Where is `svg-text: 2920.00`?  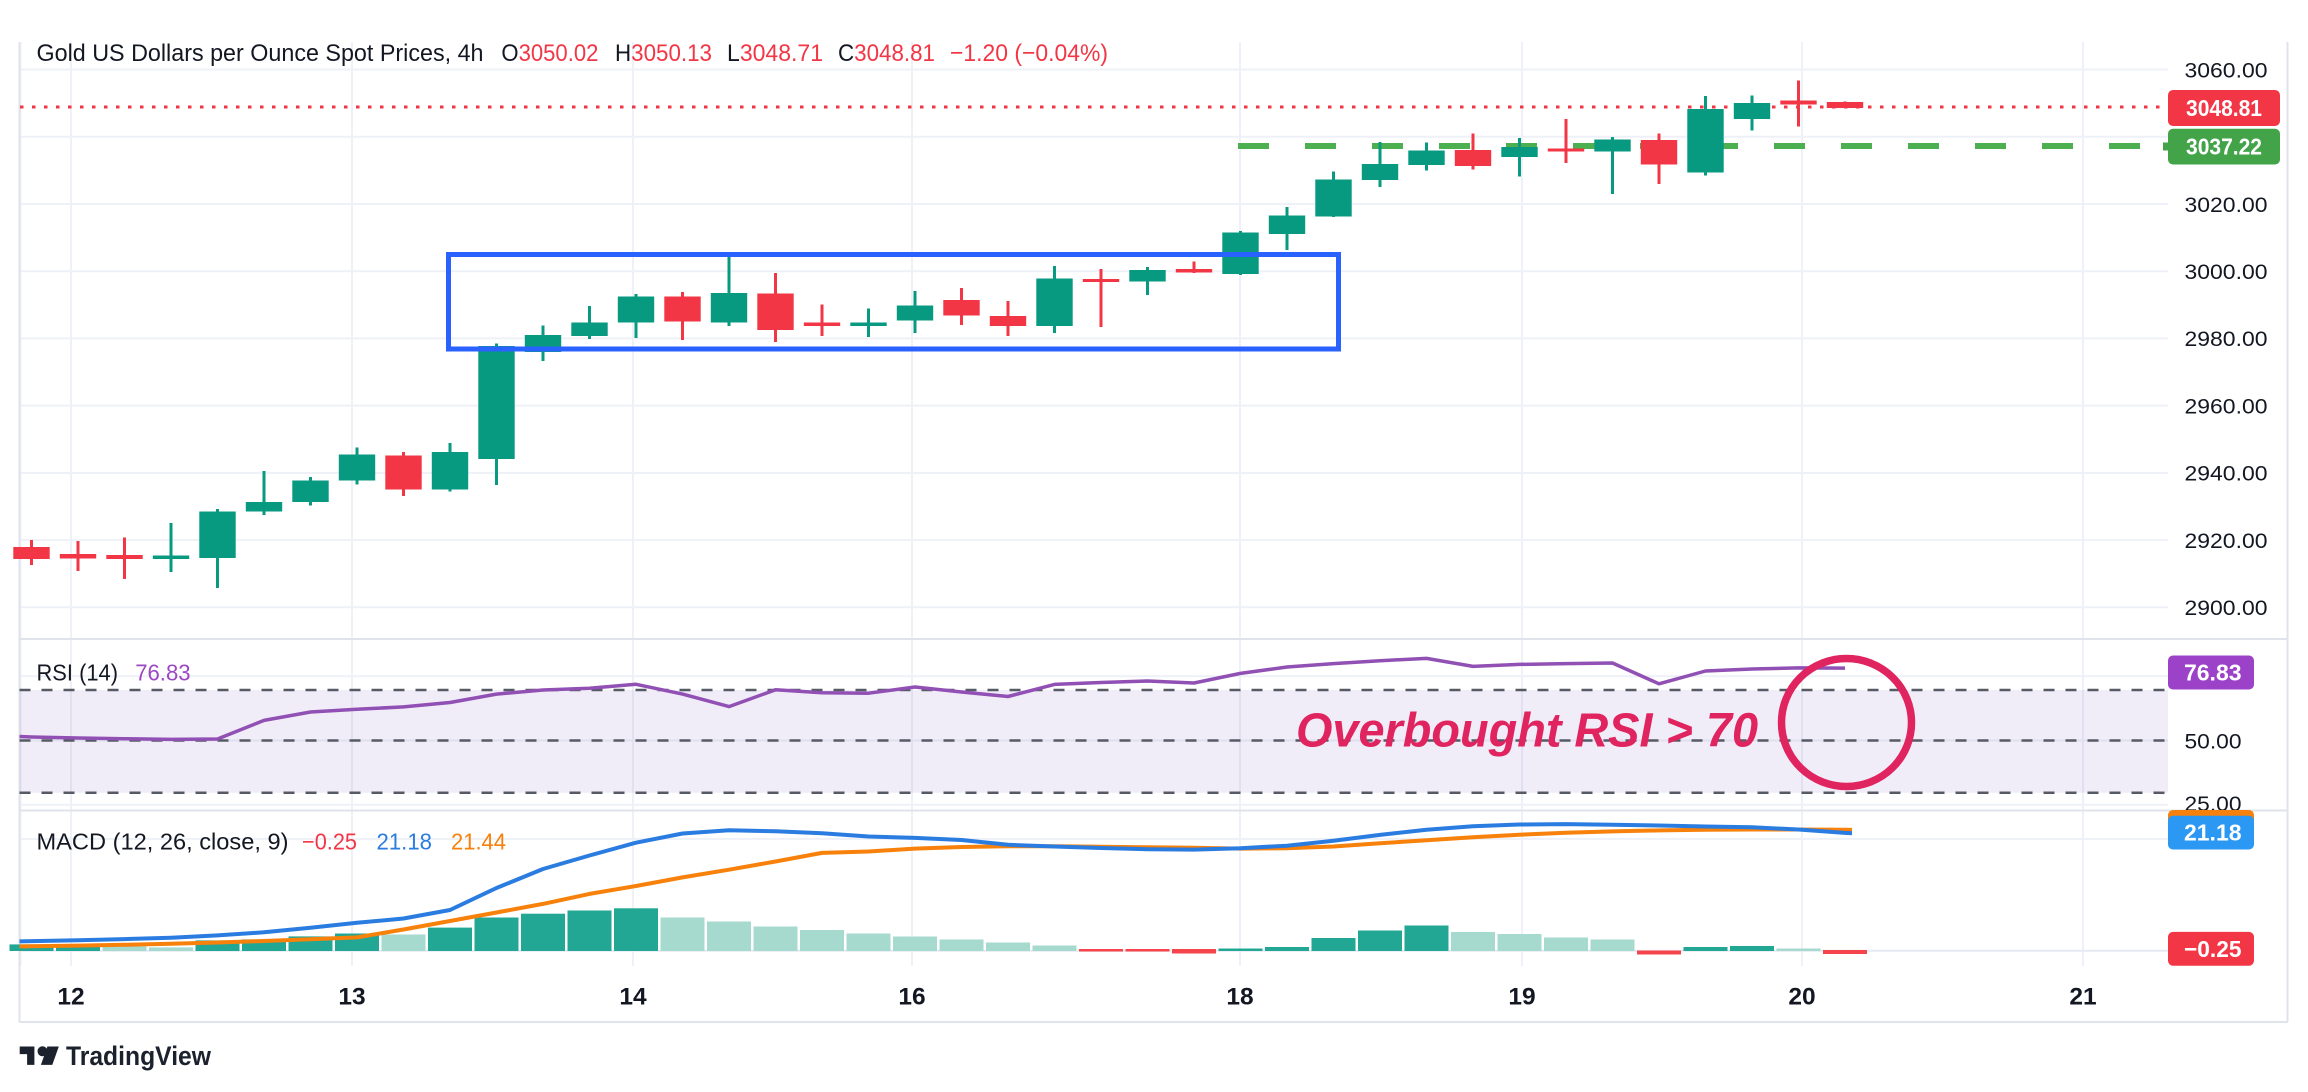 svg-text: 2920.00 is located at coordinates (2226, 541).